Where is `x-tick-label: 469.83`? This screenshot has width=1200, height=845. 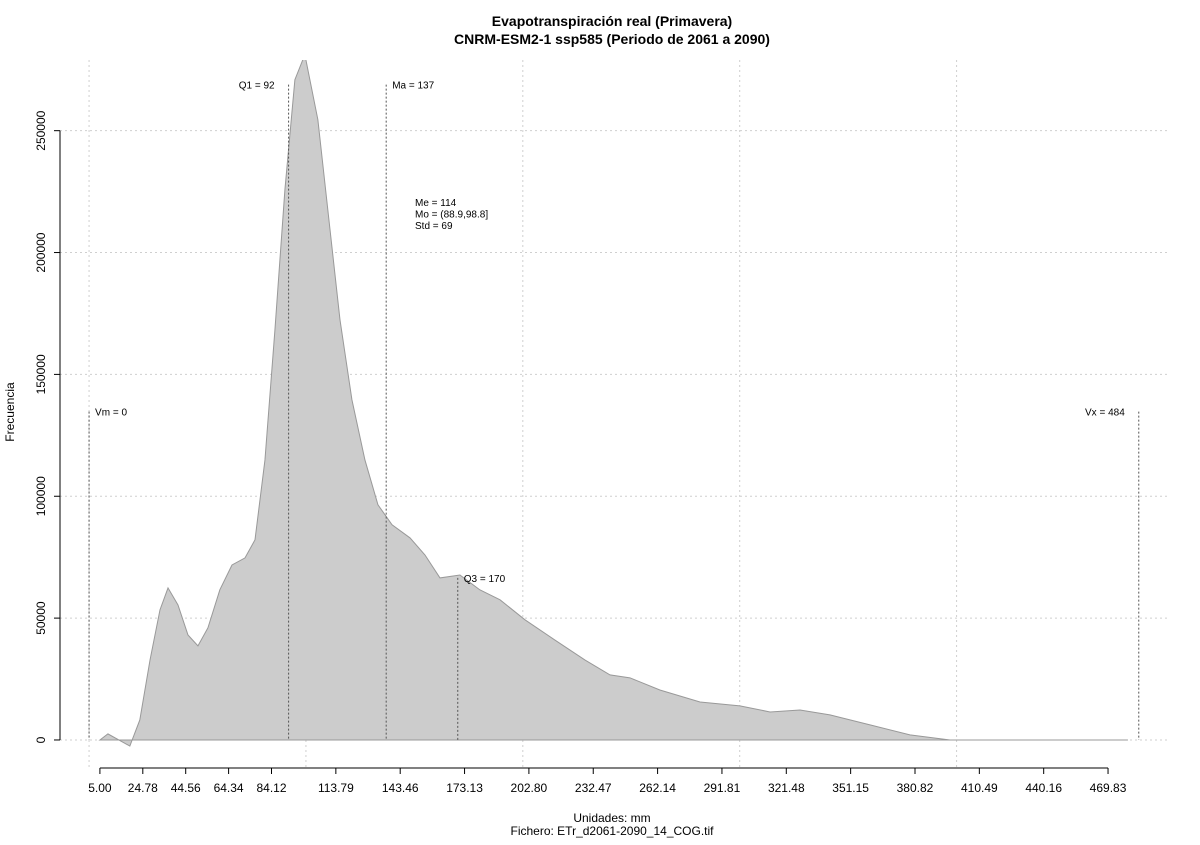
x-tick-label: 469.83 is located at coordinates (1108, 788).